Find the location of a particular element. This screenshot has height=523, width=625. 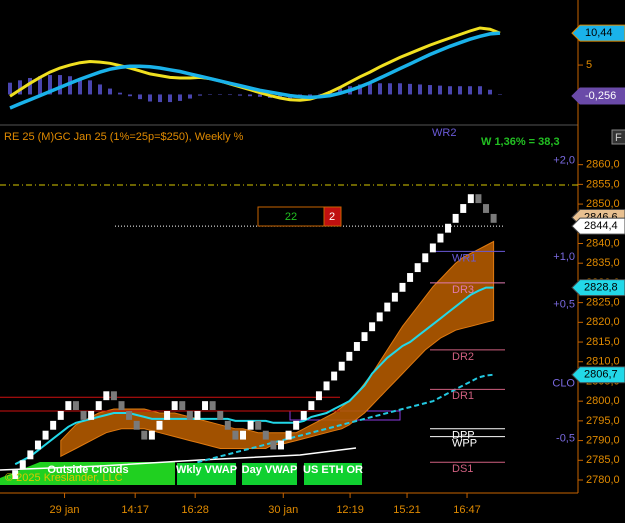

y-tick-label: 2785,0 is located at coordinates (603, 460).